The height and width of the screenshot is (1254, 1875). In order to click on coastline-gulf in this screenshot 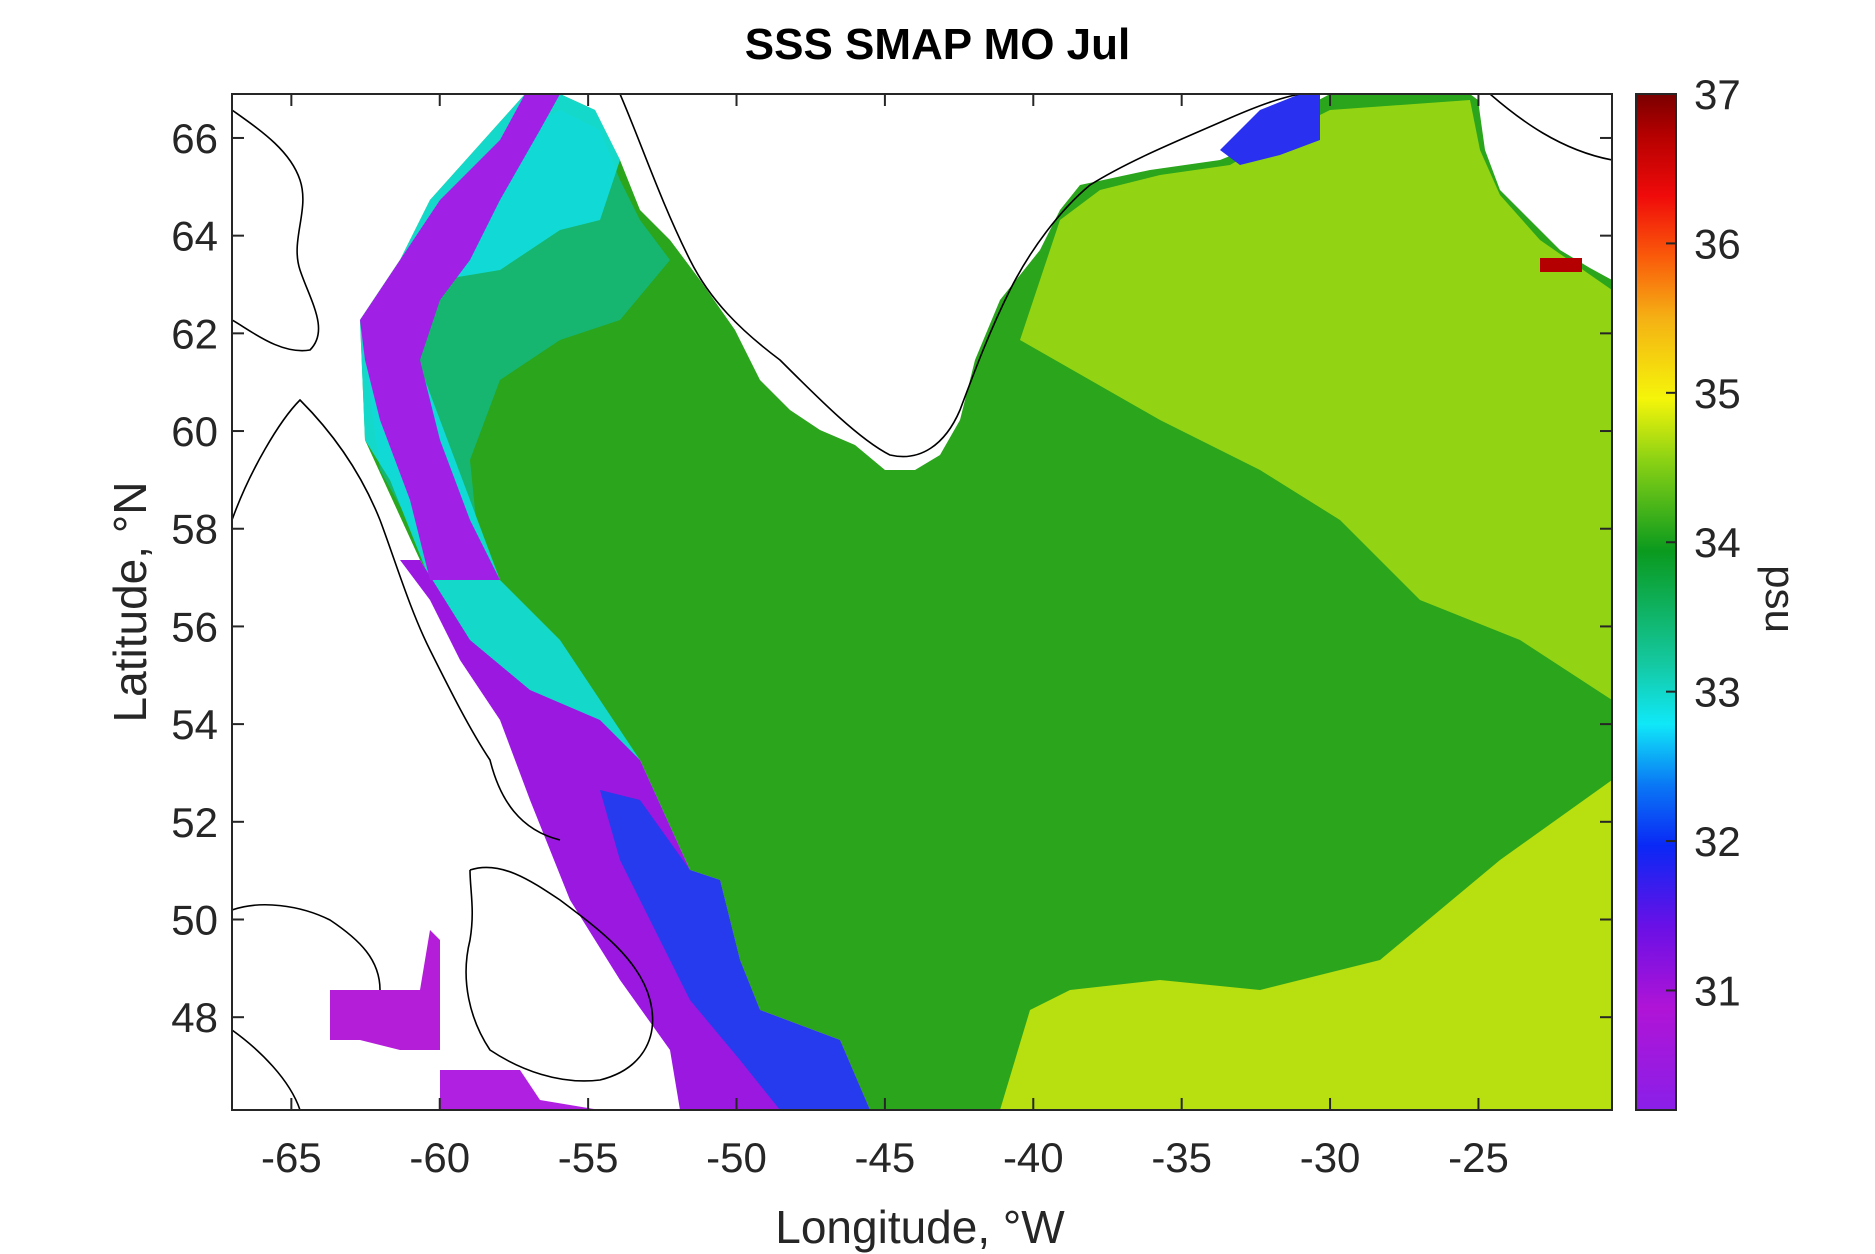, I will do `click(306, 947)`.